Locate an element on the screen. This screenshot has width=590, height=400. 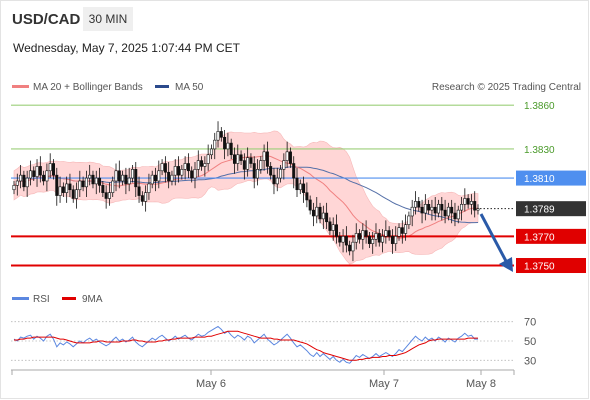
ma9-legend-label: 9MA is located at coordinates (92, 299).